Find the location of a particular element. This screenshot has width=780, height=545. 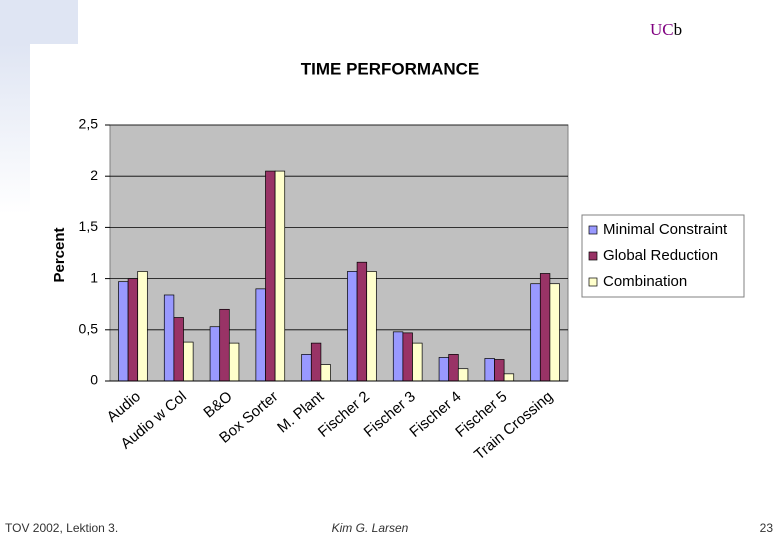

y-tick-label: 0 is located at coordinates (94, 380).